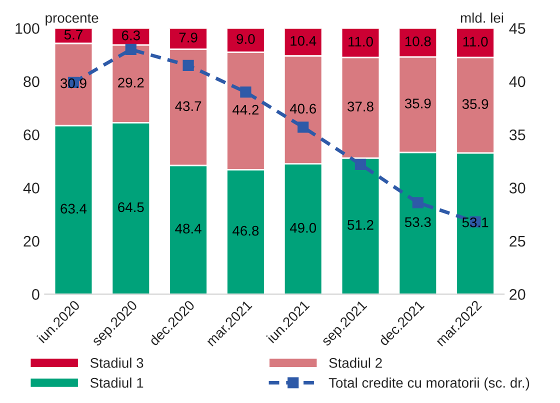 This screenshot has height=403, width=560. What do you see at coordinates (31, 188) in the screenshot?
I see `y-tick-label: 40` at bounding box center [31, 188].